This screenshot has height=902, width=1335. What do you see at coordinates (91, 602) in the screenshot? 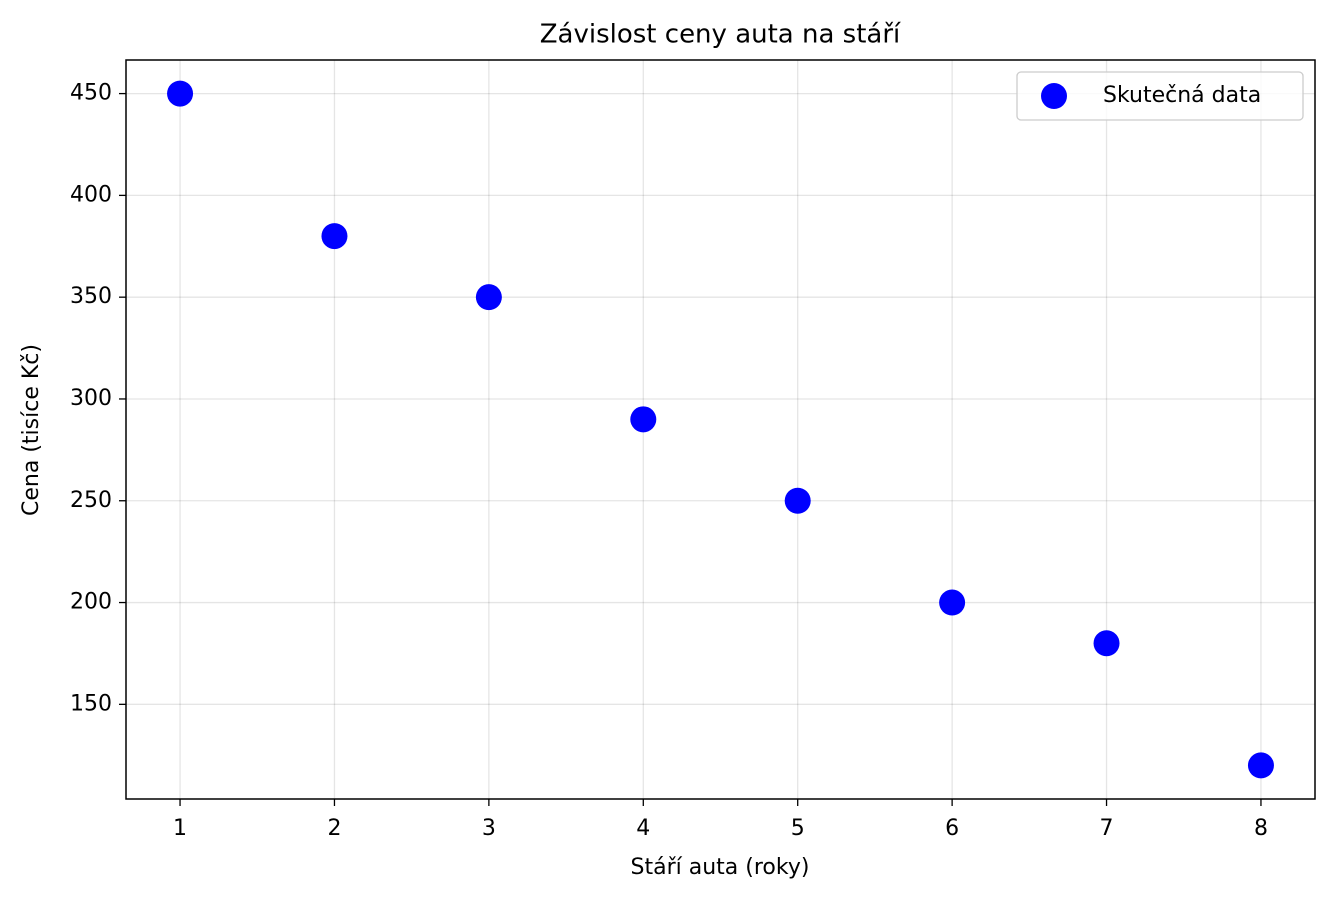
I see `y-tick-label: 200` at bounding box center [91, 602].